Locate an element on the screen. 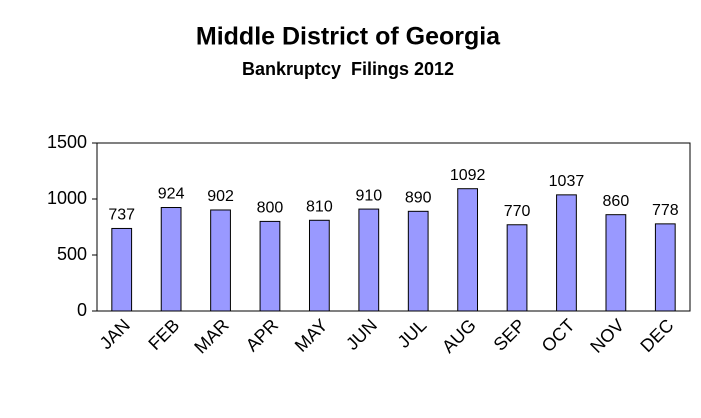 The height and width of the screenshot is (418, 701). x-tick-label: AUG is located at coordinates (459, 336).